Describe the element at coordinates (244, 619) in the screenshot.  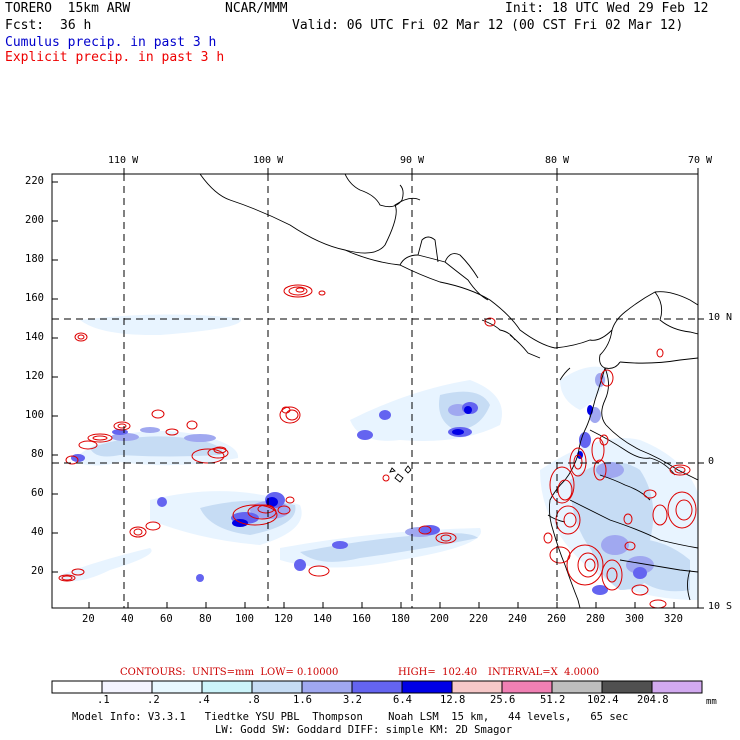
I see `x-tick-label: 100` at that location.